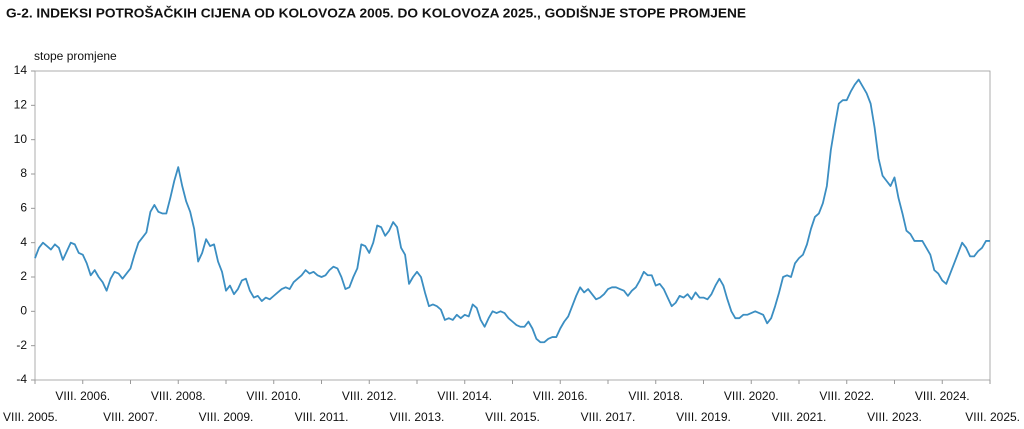 Image resolution: width=1024 pixels, height=429 pixels. What do you see at coordinates (799, 417) in the screenshot?
I see `x-tick-label: VIII. 2021.` at bounding box center [799, 417].